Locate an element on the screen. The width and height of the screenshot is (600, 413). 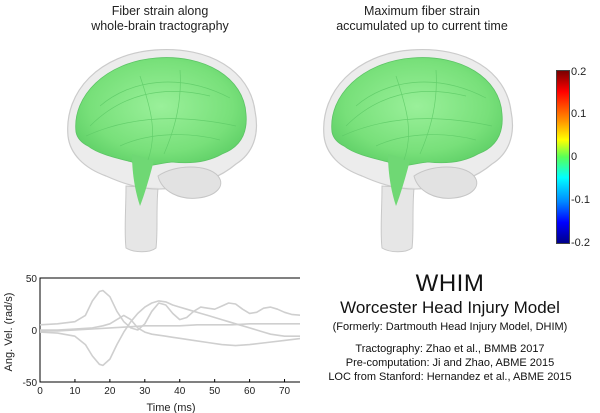
x-tick-label: 50 is located at coordinates (215, 391).